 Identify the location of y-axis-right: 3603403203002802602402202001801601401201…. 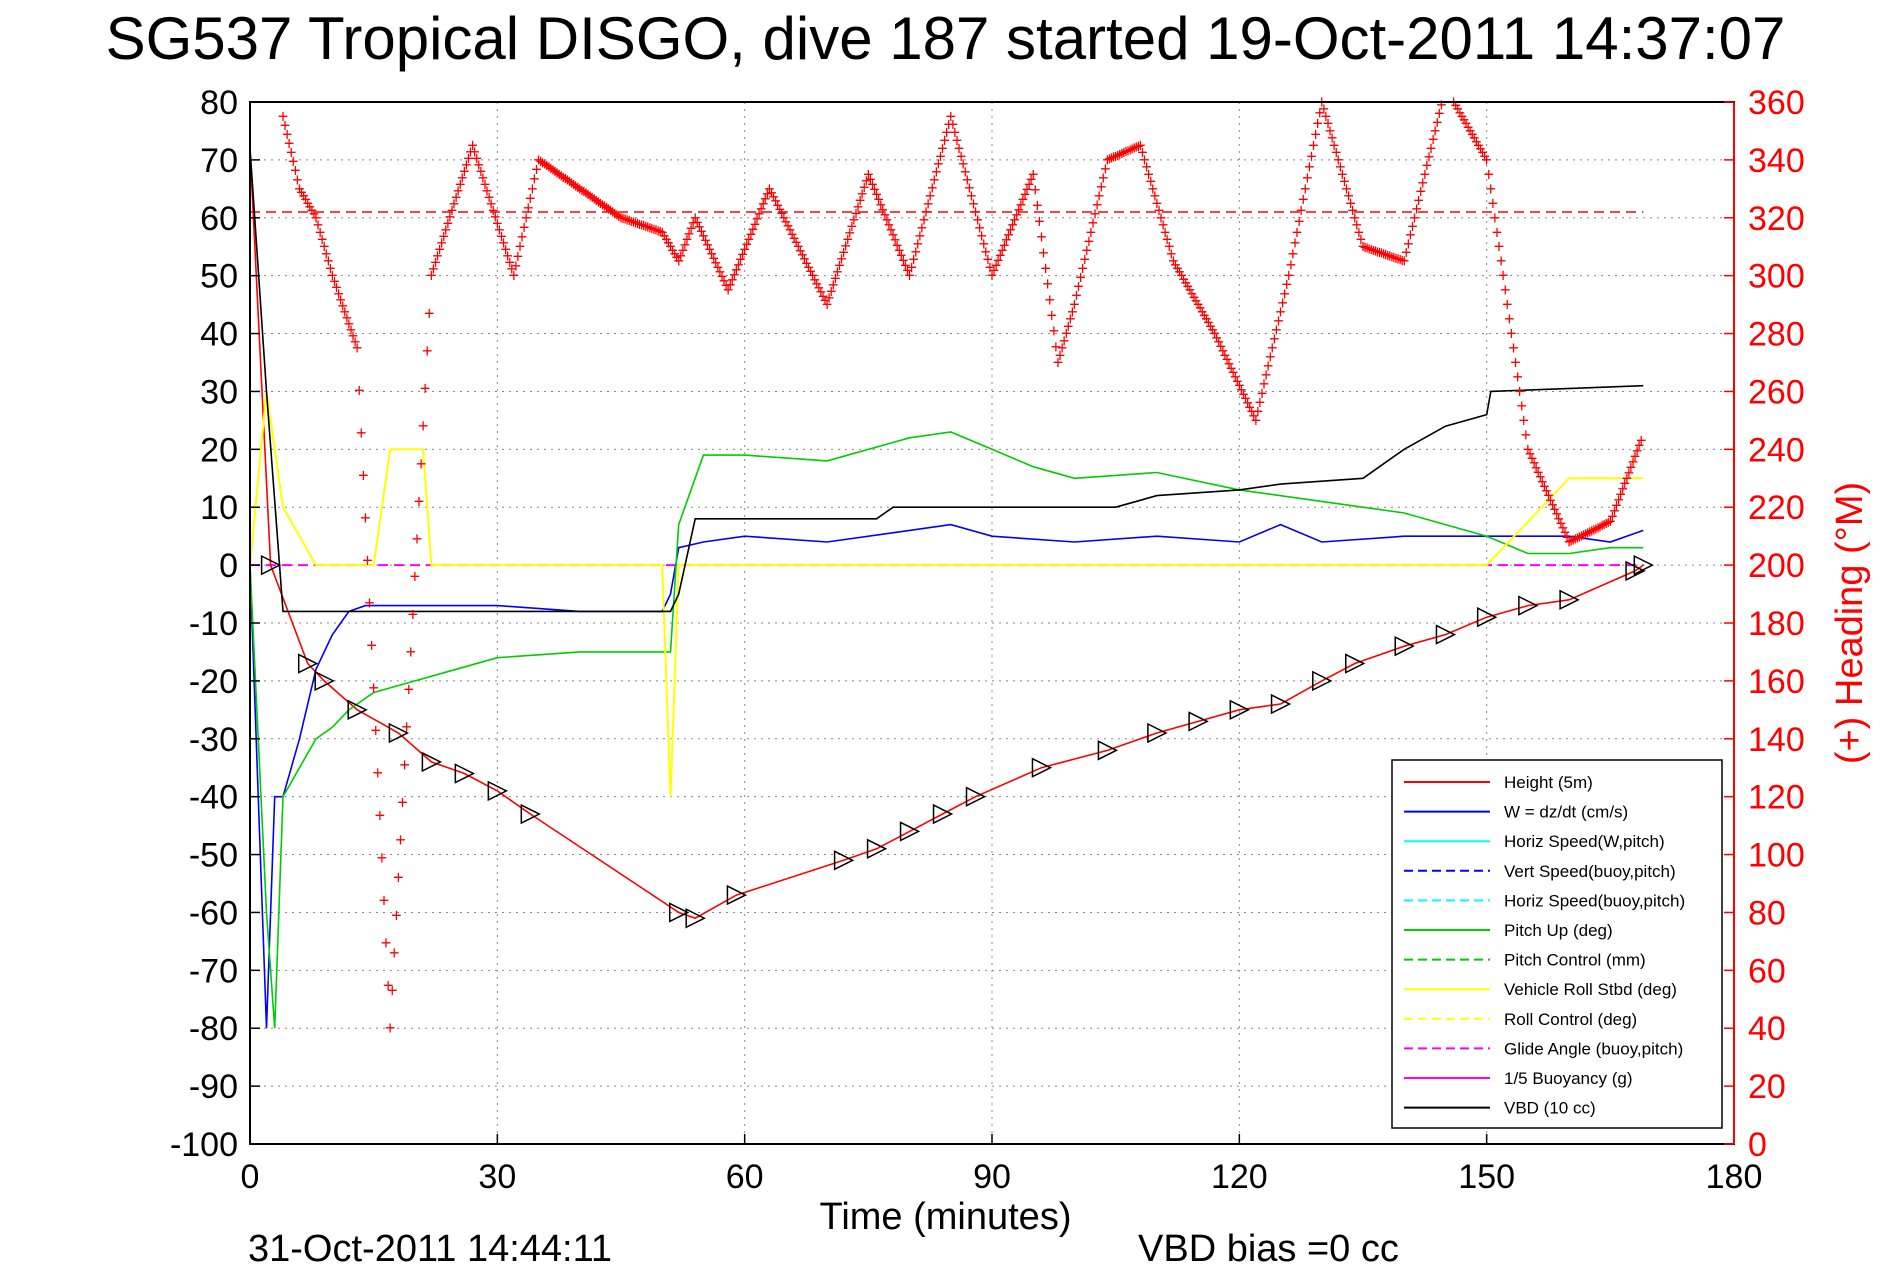
(1764, 624).